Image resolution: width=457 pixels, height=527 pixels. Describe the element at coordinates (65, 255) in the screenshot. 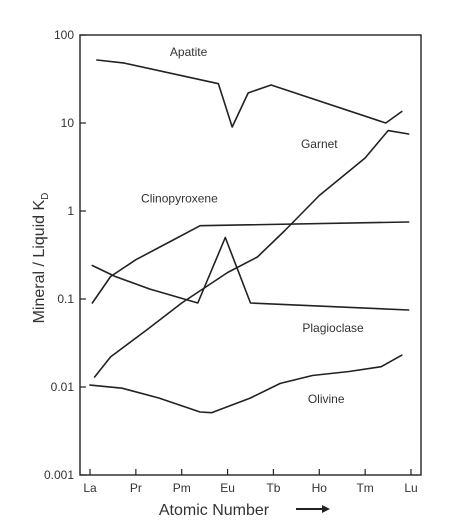

I see `y-axis-ticks: 0.001 0.01 0.1 1 10 100` at that location.